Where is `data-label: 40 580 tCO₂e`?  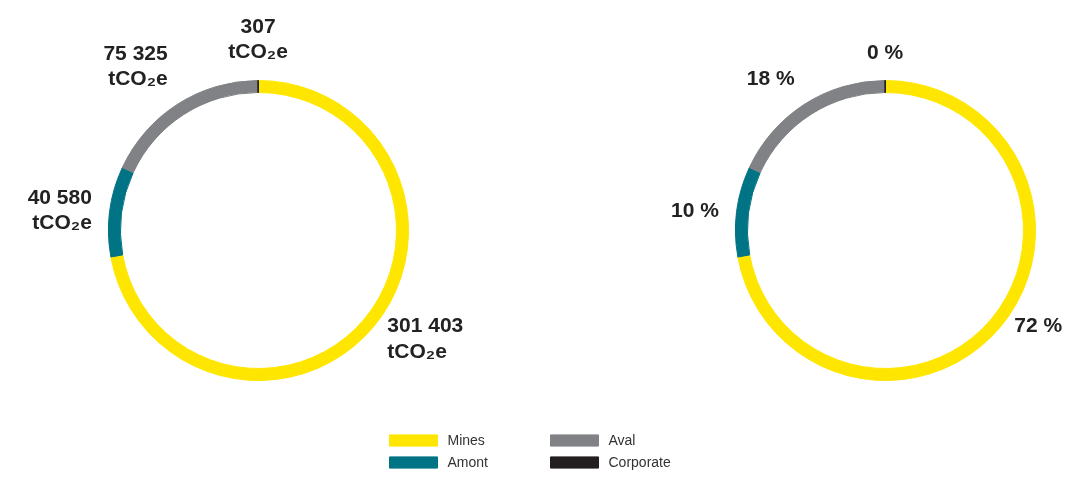 data-label: 40 580 tCO₂e is located at coordinates (59, 209).